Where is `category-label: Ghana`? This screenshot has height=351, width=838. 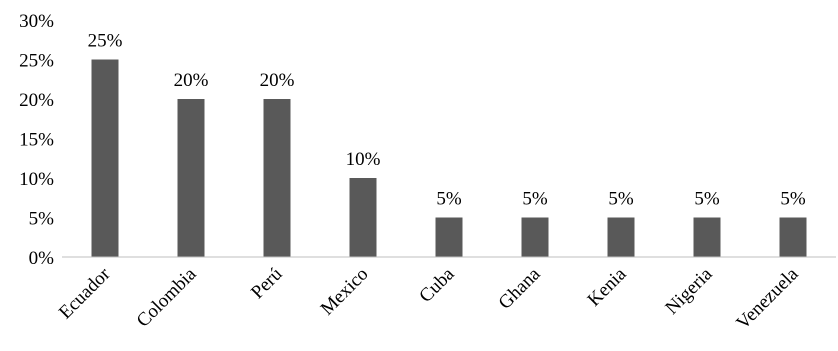
category-label: Ghana is located at coordinates (520, 288).